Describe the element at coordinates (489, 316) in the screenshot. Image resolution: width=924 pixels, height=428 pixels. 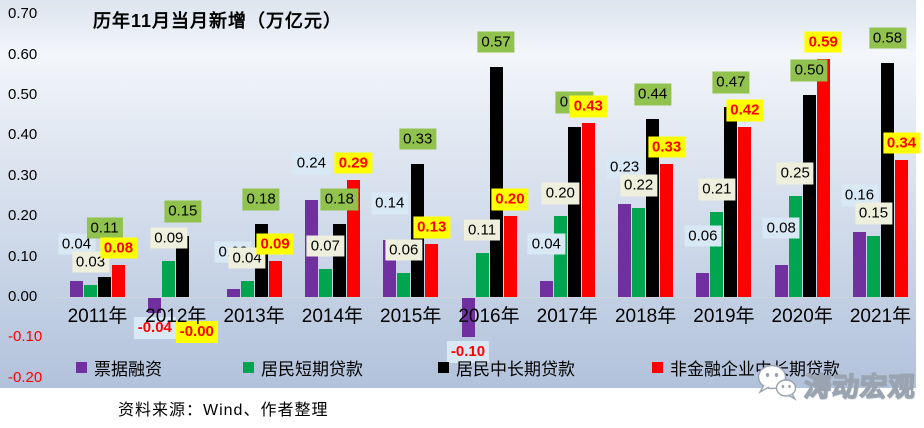
I see `x-label-2016年: 2016年` at that location.